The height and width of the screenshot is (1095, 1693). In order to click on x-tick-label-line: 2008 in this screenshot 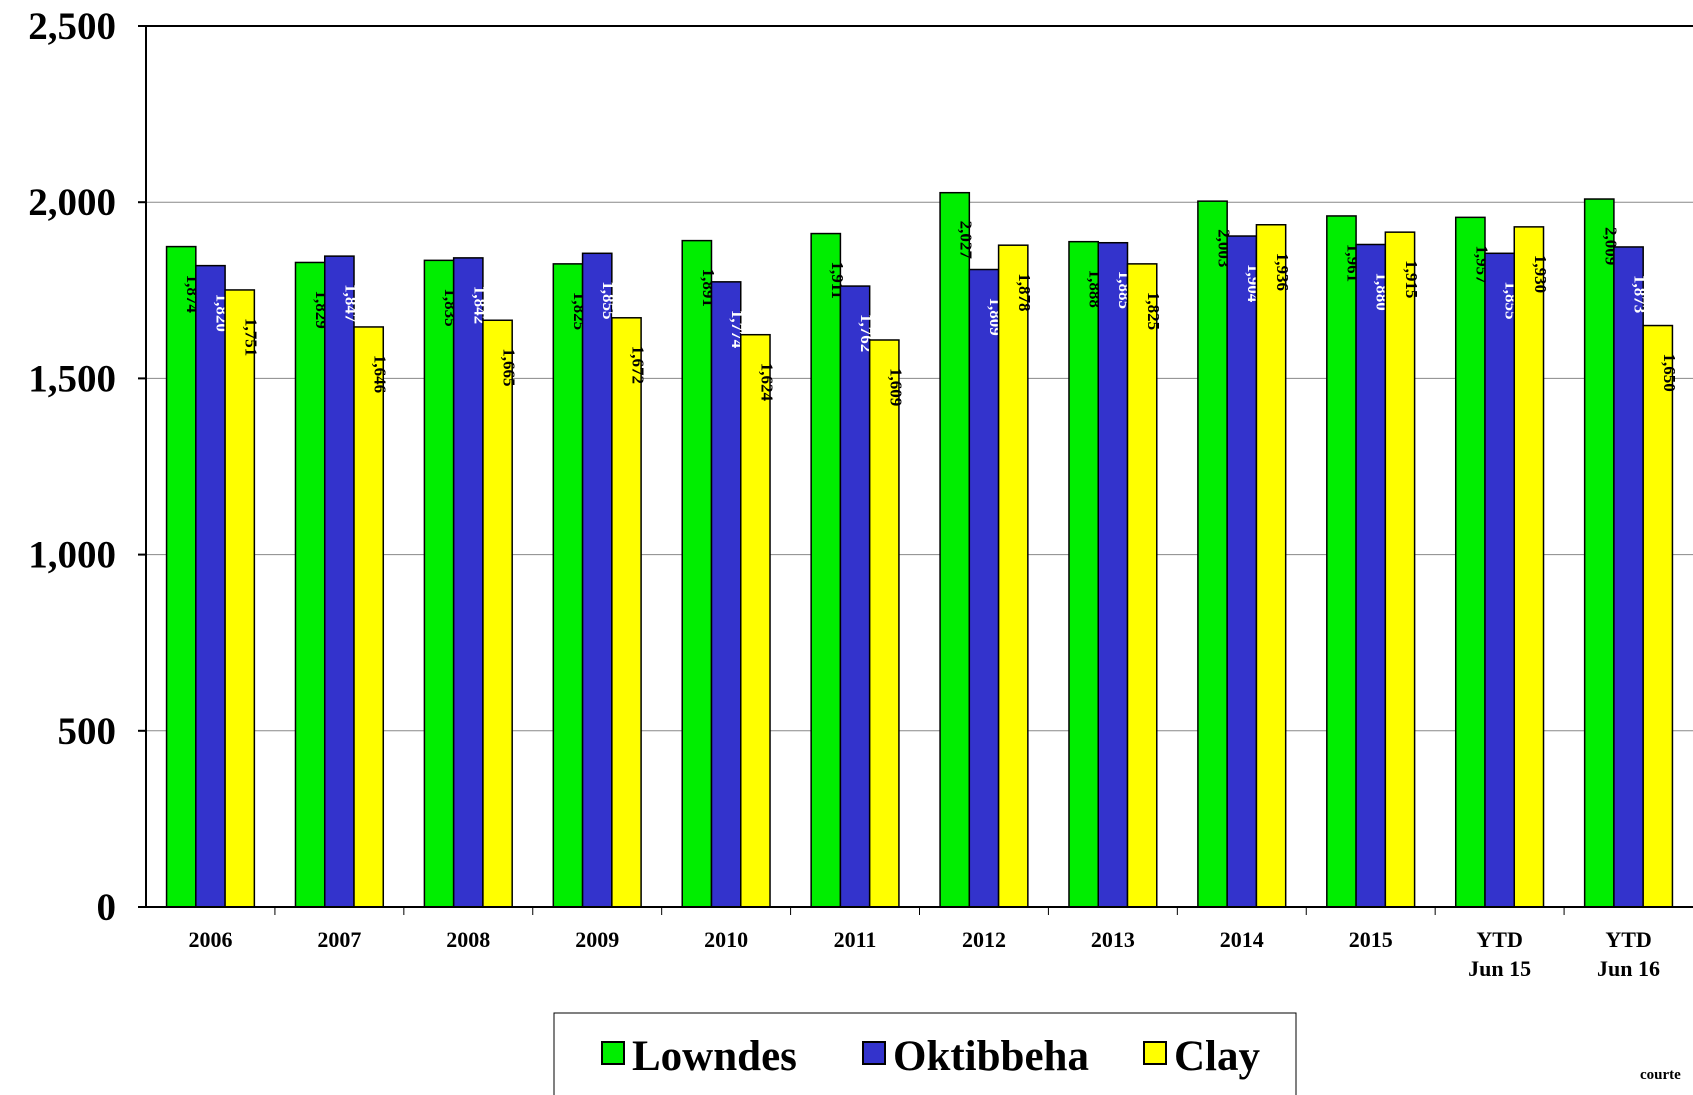, I will do `click(468, 939)`.